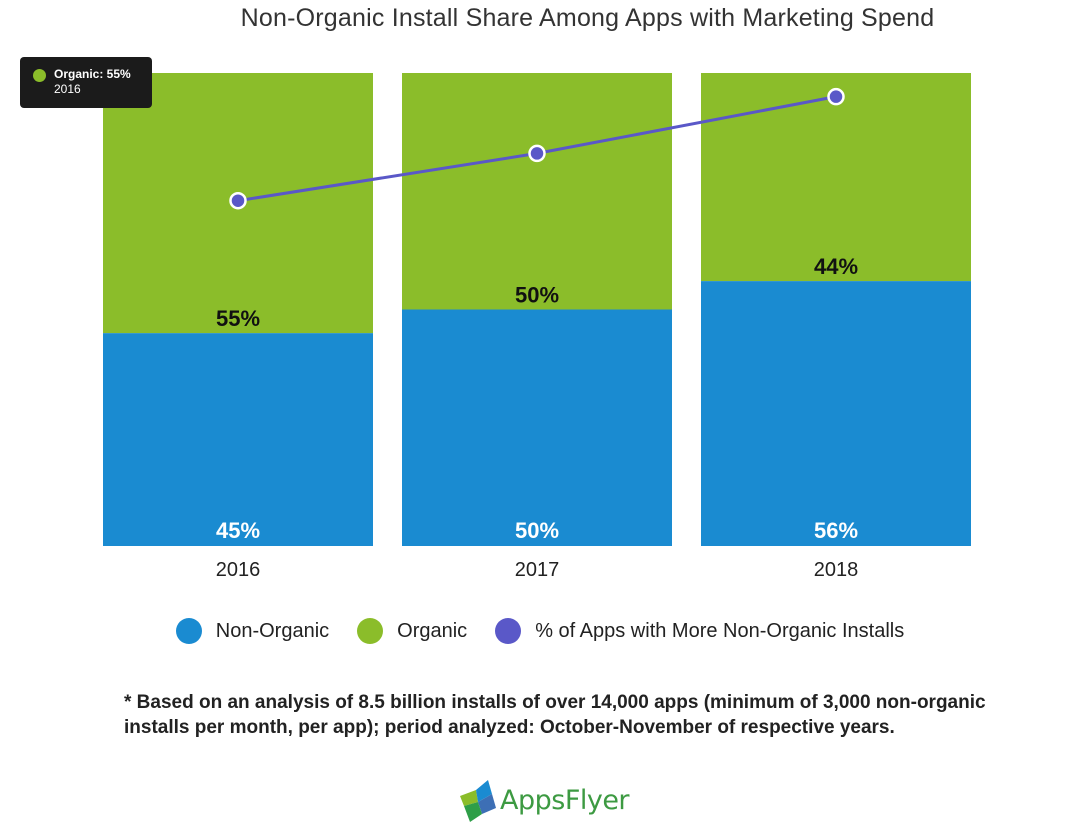 This screenshot has height=828, width=1080. I want to click on line-point-2016, so click(238, 200).